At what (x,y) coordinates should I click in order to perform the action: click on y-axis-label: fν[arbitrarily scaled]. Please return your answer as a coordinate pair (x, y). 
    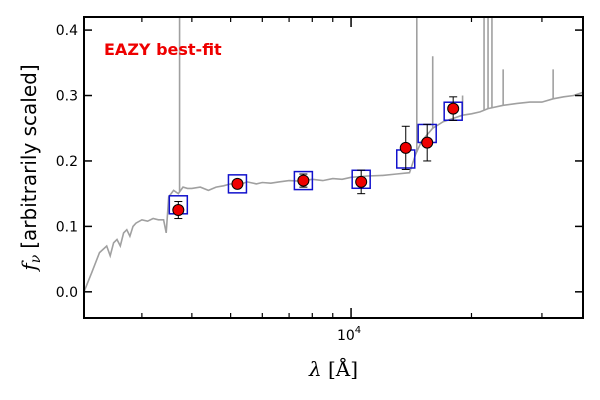
    Looking at the image, I should click on (30, 168).